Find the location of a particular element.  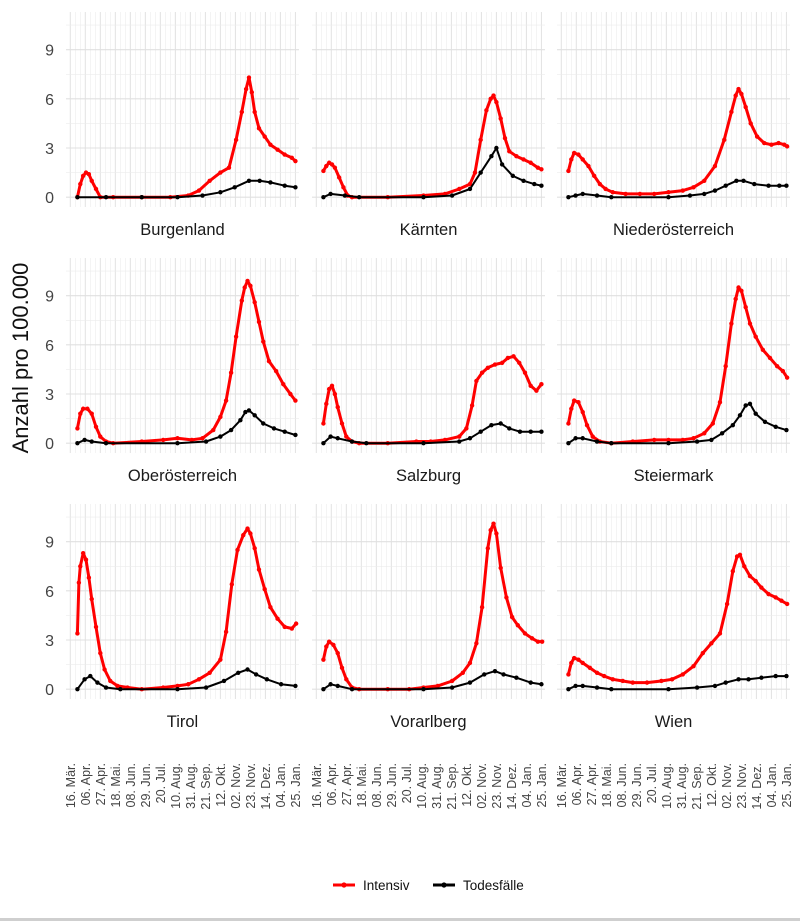

y-tick-label: 0 is located at coordinates (49, 690).